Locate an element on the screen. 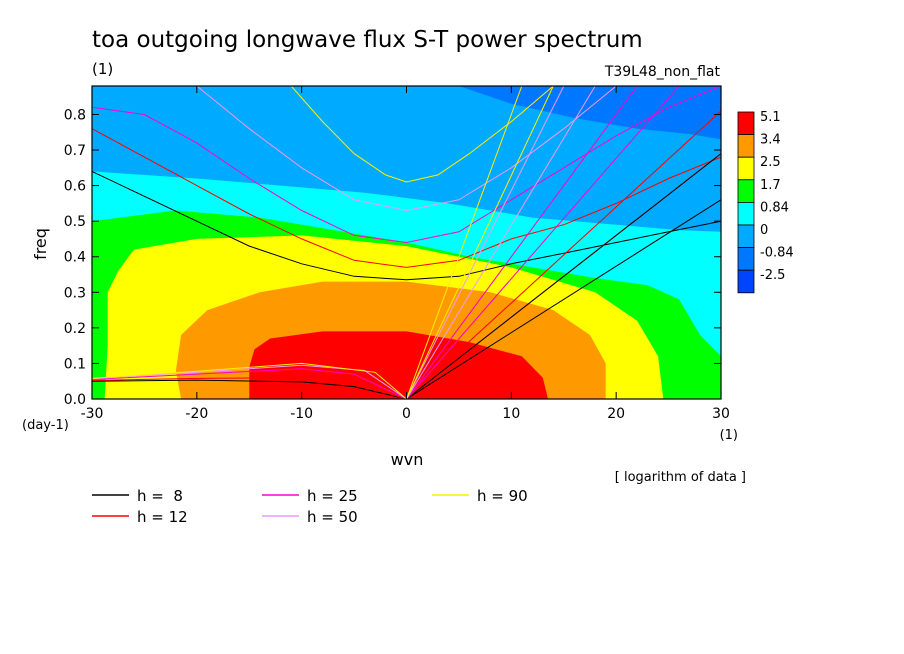  y-tick-label: 0.3 is located at coordinates (75, 293).